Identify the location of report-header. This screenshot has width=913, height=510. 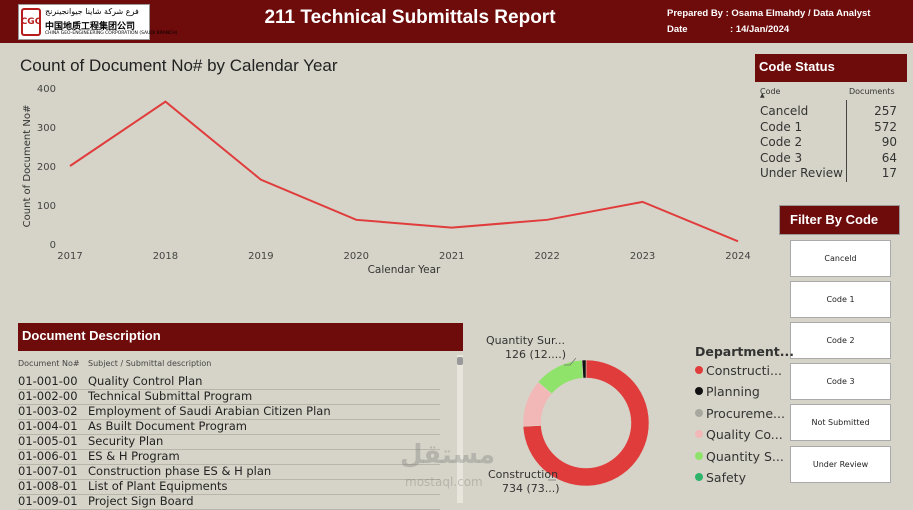
(456, 21).